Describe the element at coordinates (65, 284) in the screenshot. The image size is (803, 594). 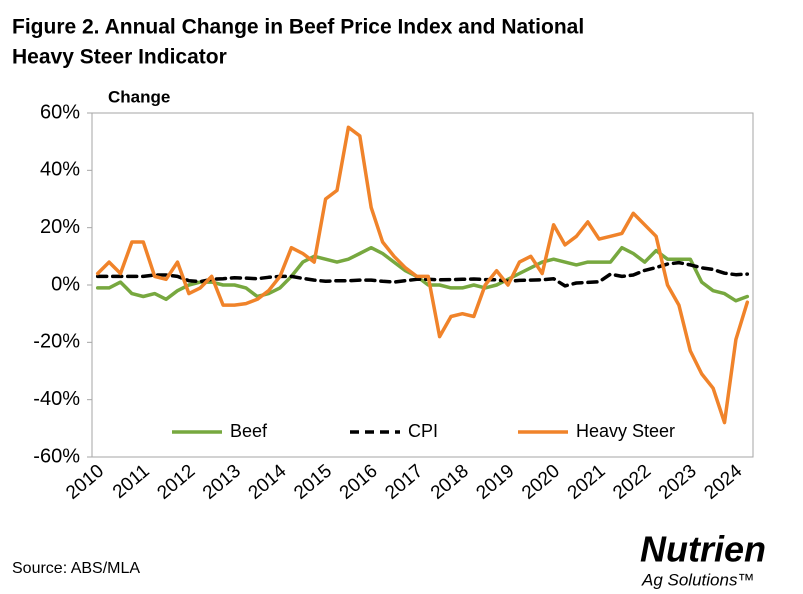
I see `y-tick-label: 0%` at that location.